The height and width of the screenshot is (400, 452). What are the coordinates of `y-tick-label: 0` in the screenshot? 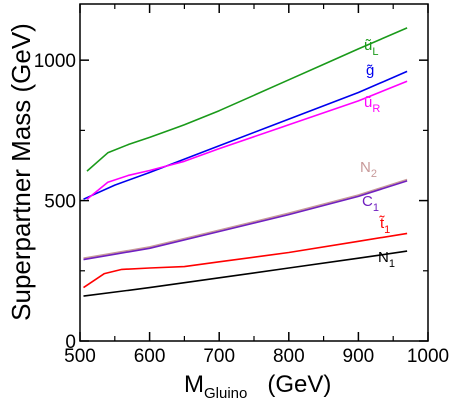 It's located at (70, 342).